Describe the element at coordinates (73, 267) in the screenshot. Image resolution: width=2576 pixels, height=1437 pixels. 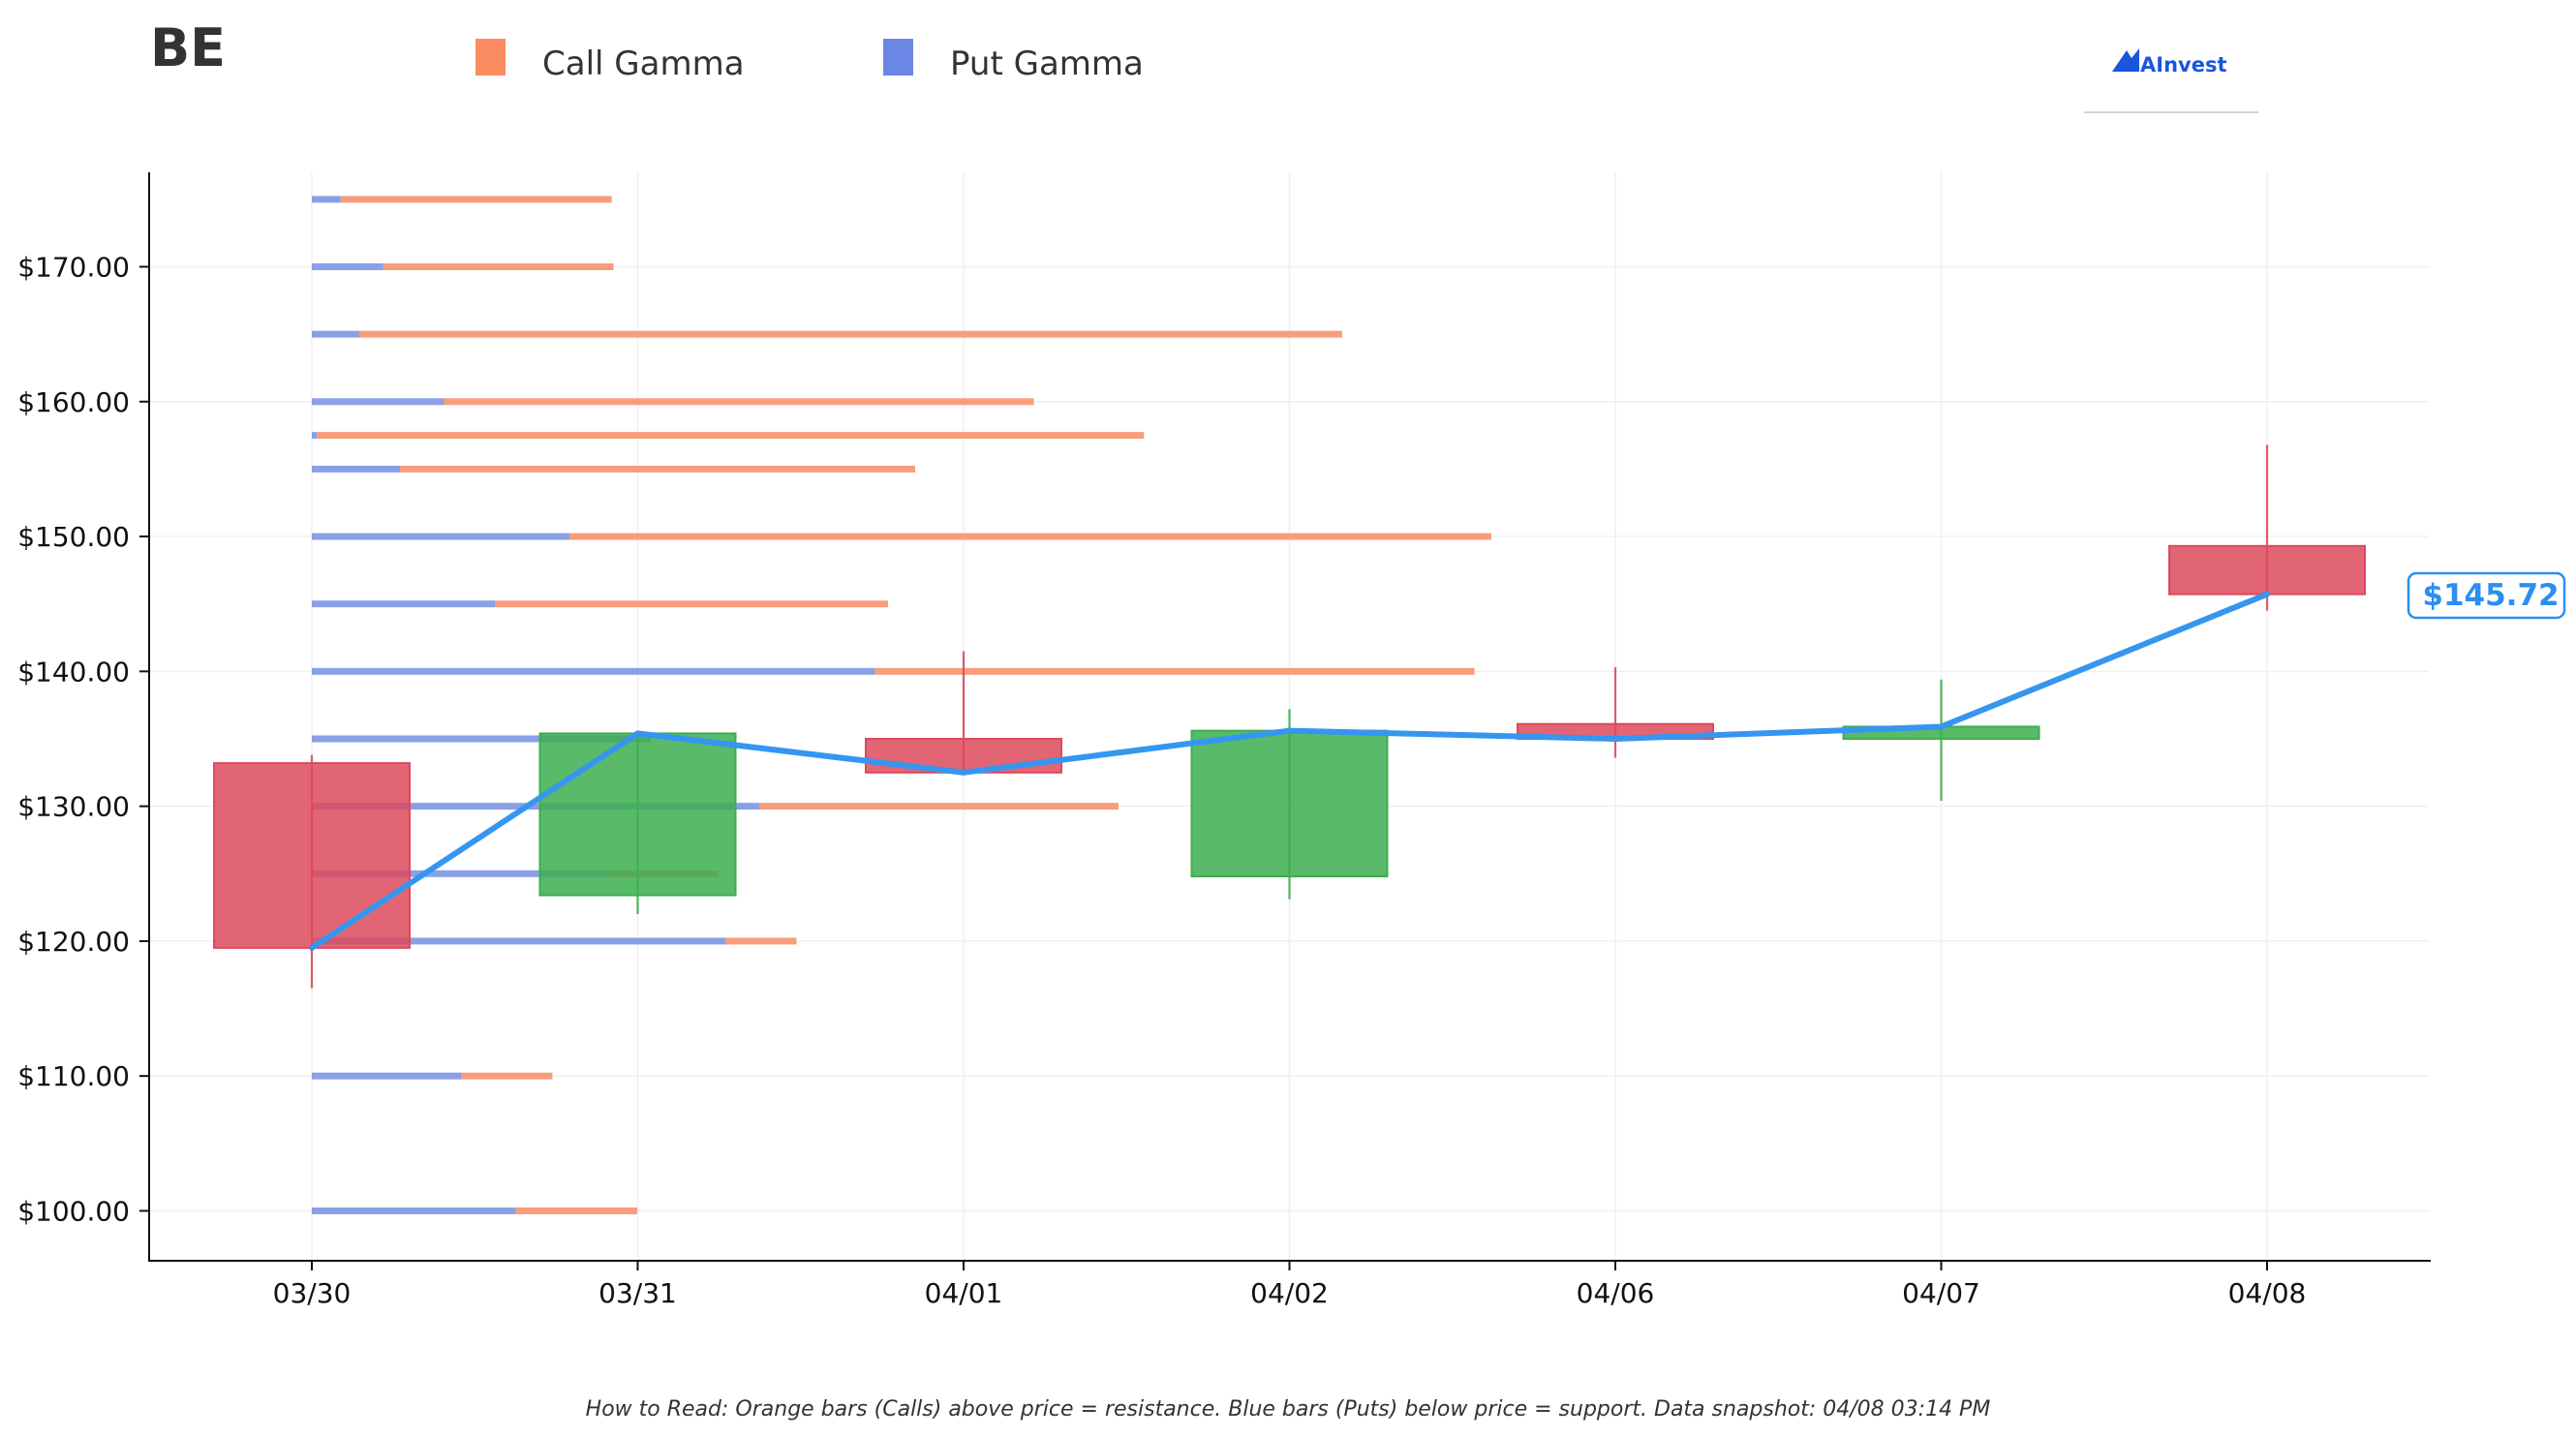
I see `y-tick-label-7: $170.00` at that location.